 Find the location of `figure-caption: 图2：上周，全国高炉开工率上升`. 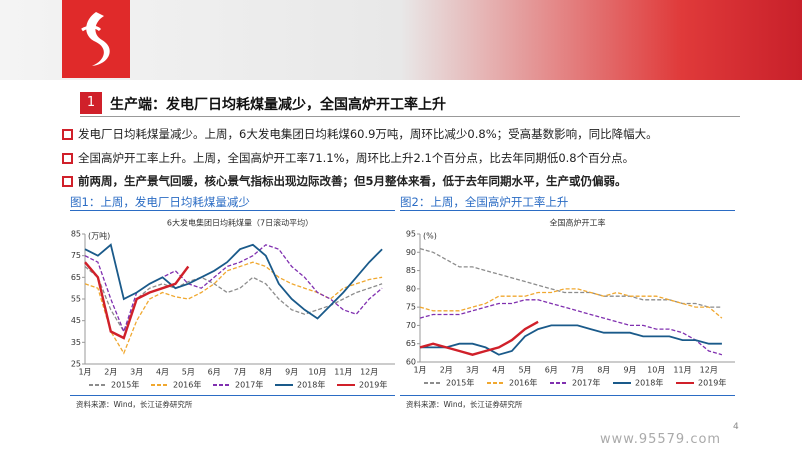

figure-caption: 图2：上周，全国高炉开工率上升 is located at coordinates (484, 202).